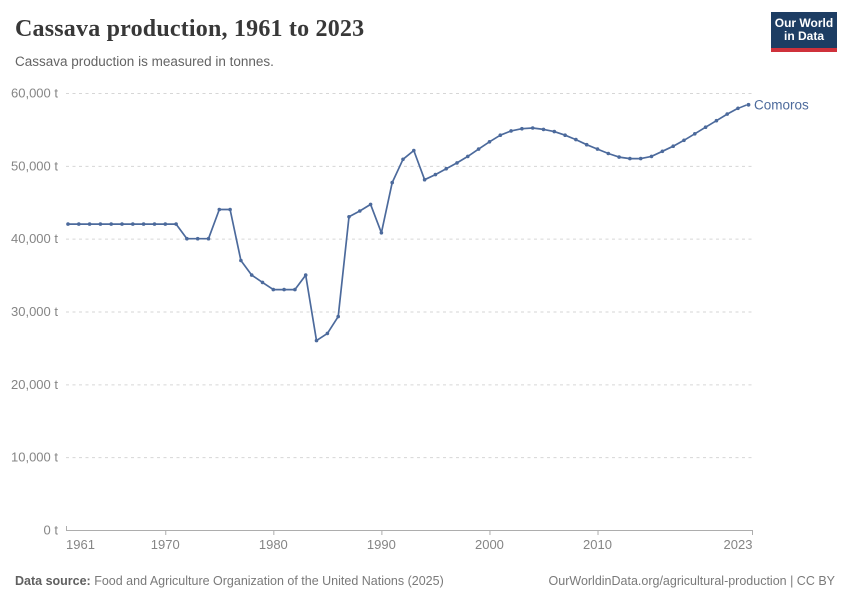 This screenshot has width=850, height=600. Describe the element at coordinates (51, 530) in the screenshot. I see `svg-text: 0 t` at that location.